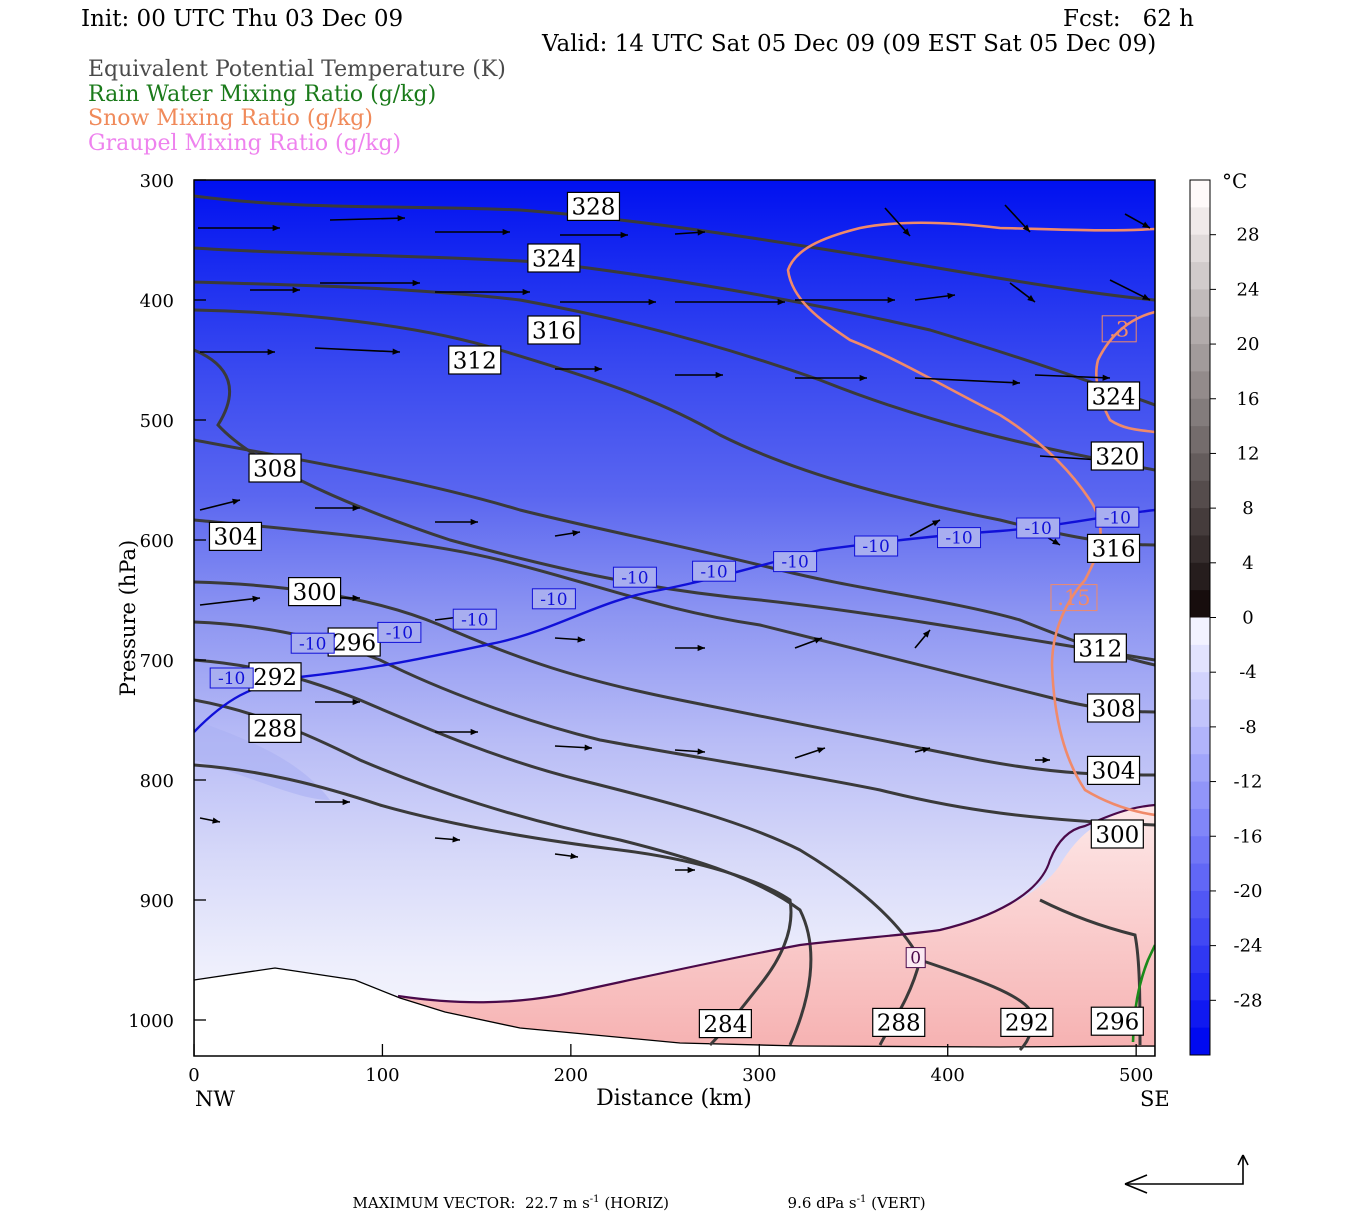 The width and height of the screenshot is (1350, 1212). I want to click on theta-e-label: 320, so click(1117, 456).